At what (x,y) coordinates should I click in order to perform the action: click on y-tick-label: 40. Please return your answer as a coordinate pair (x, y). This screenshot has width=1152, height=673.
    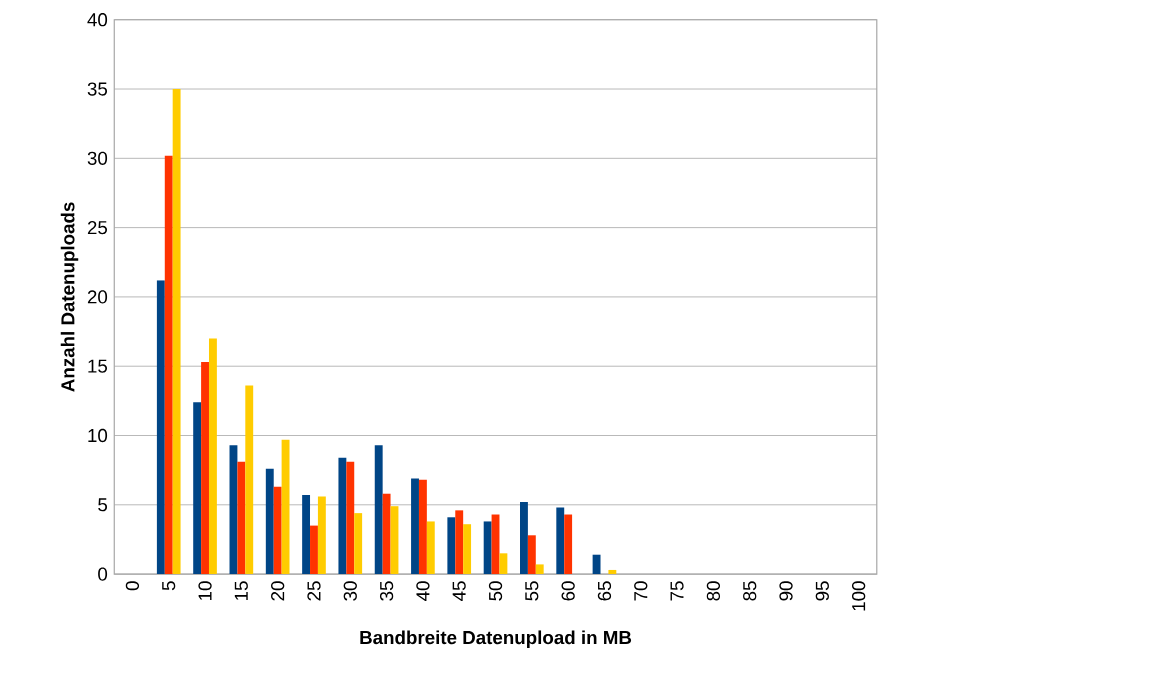
    Looking at the image, I should click on (97, 20).